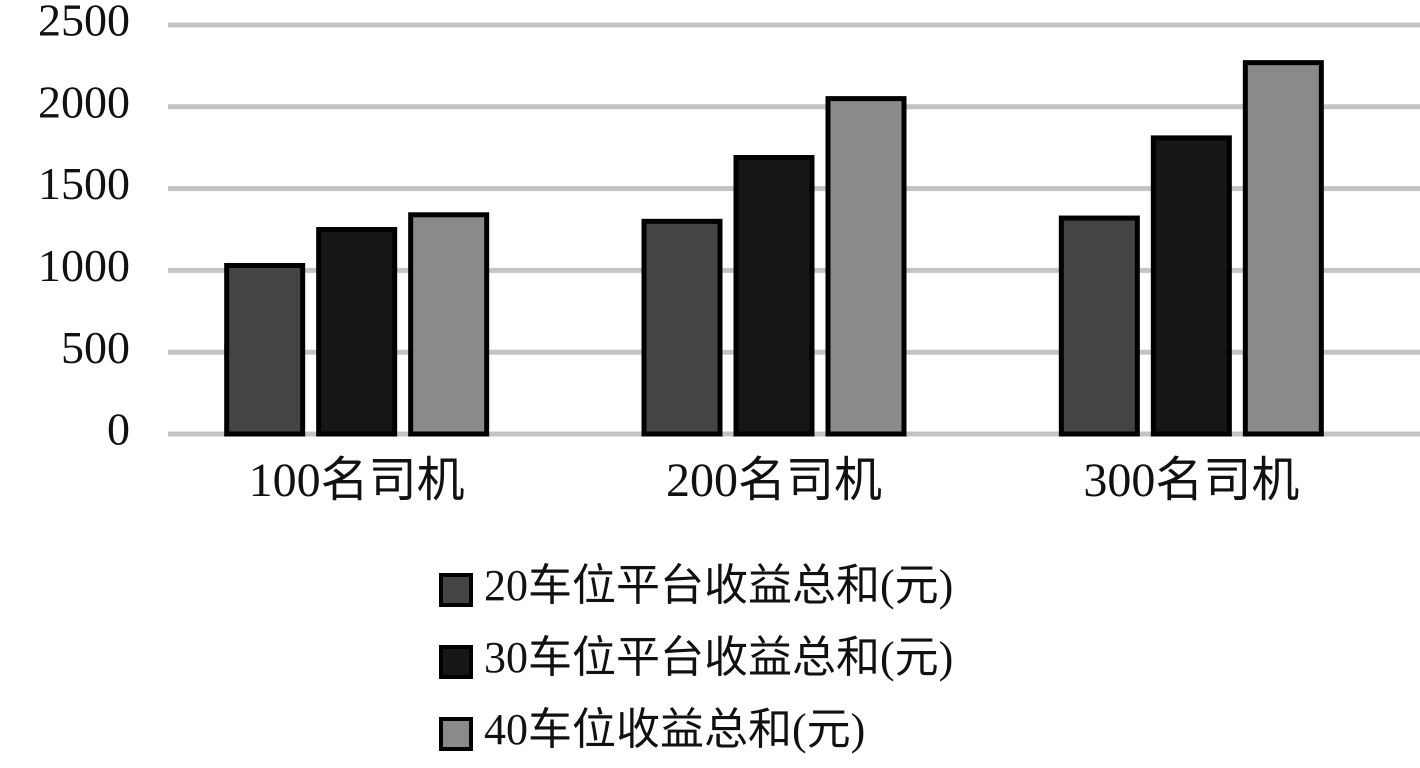 The image size is (1420, 768). Describe the element at coordinates (84, 101) in the screenshot. I see `y-tick-label: 2000` at that location.